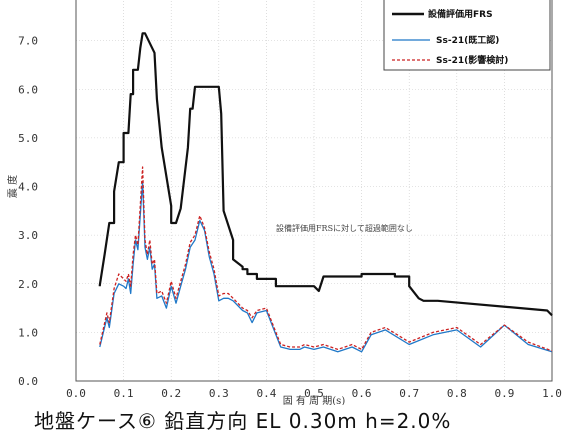 This screenshot has width=576, height=434. I want to click on chart-annotation: 設備評価用FRSに対して超過範囲なし, so click(344, 228).